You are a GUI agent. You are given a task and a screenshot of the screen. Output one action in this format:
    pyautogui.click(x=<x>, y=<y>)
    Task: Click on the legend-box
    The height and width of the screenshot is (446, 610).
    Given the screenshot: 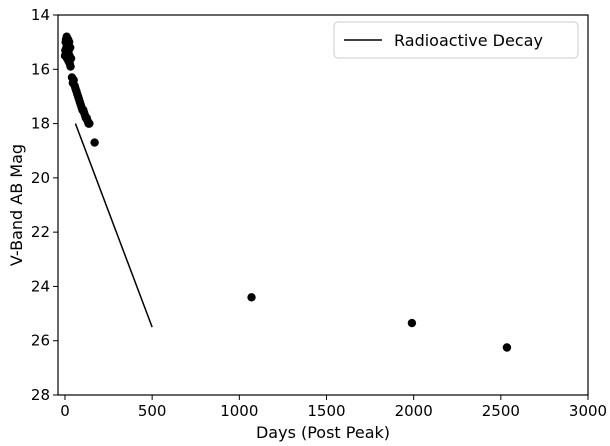 What is the action you would take?
    pyautogui.click(x=456, y=40)
    